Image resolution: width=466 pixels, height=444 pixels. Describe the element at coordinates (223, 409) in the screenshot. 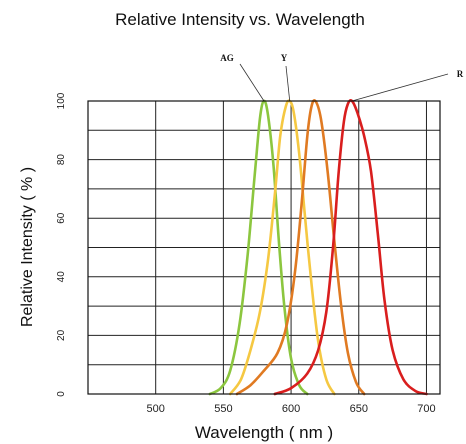

I see `x-tick-label-550: 550` at that location.